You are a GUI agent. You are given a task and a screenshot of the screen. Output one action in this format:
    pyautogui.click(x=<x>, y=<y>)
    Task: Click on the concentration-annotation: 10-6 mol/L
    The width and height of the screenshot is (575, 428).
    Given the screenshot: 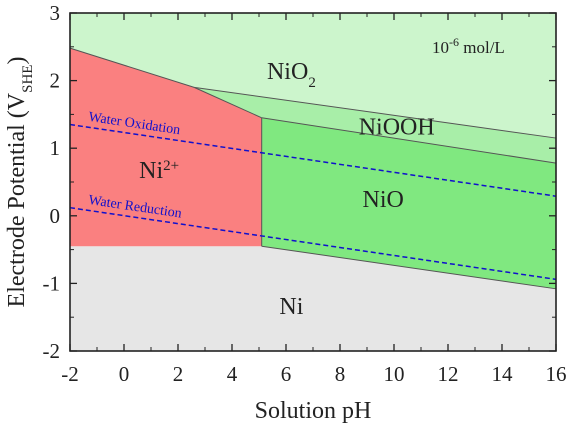 What is the action you would take?
    pyautogui.click(x=468, y=46)
    